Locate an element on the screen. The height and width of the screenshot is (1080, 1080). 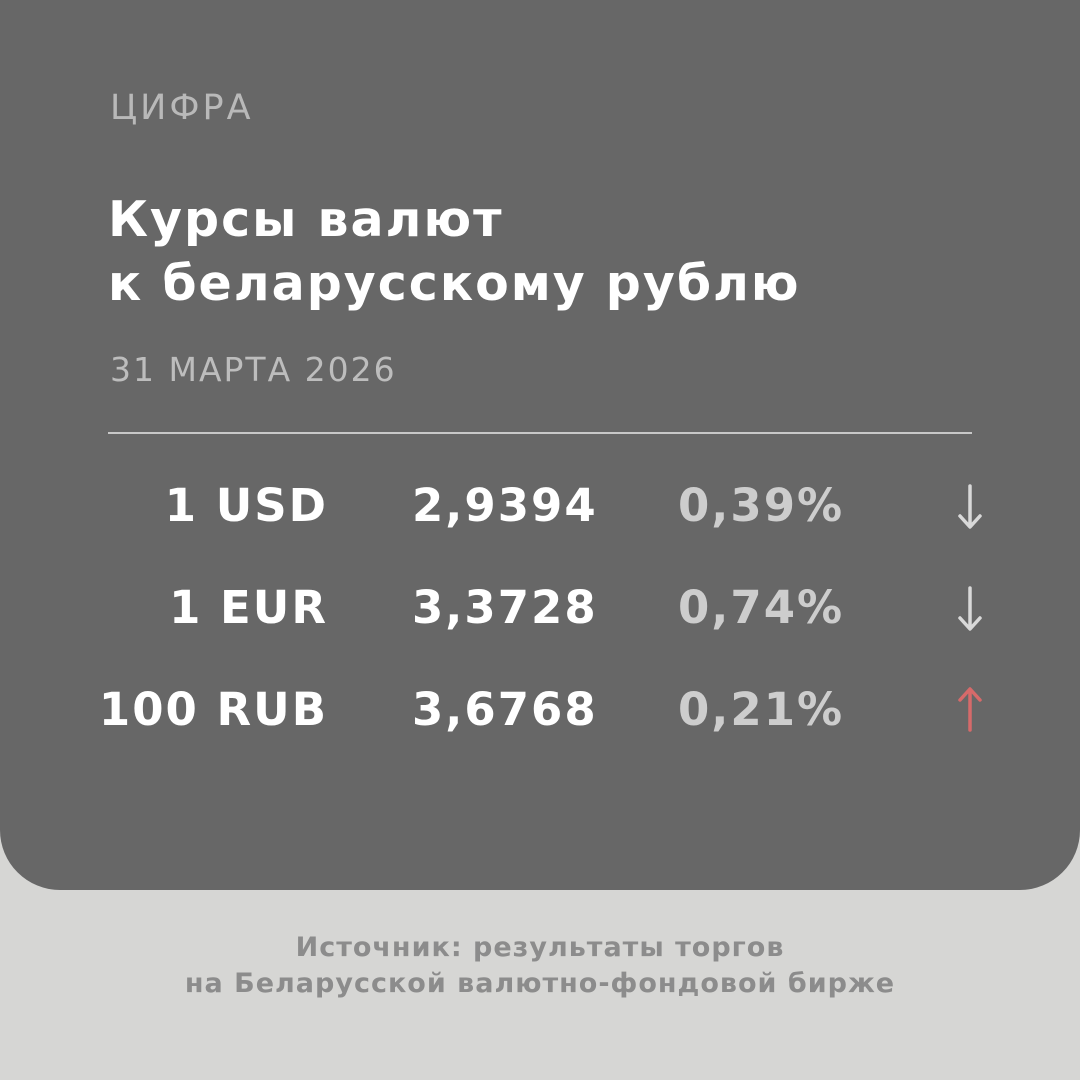
currency-label: 100 RUB is located at coordinates (213, 709).